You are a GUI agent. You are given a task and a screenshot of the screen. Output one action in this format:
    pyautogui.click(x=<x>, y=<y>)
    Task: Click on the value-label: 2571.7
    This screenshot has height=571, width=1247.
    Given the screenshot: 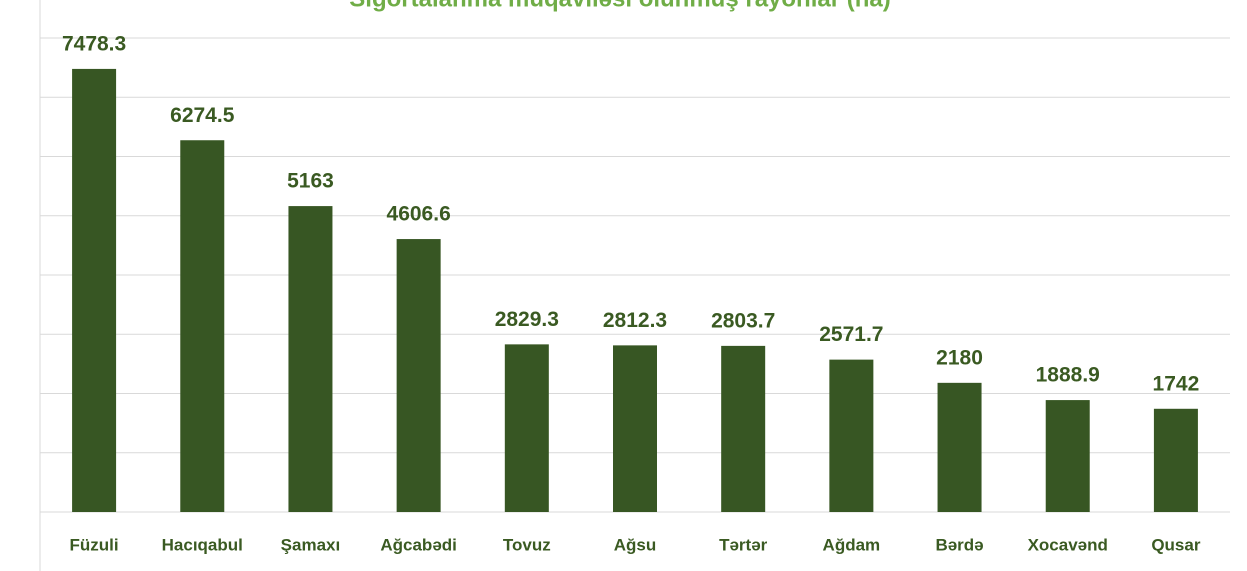 What is the action you would take?
    pyautogui.click(x=851, y=334)
    